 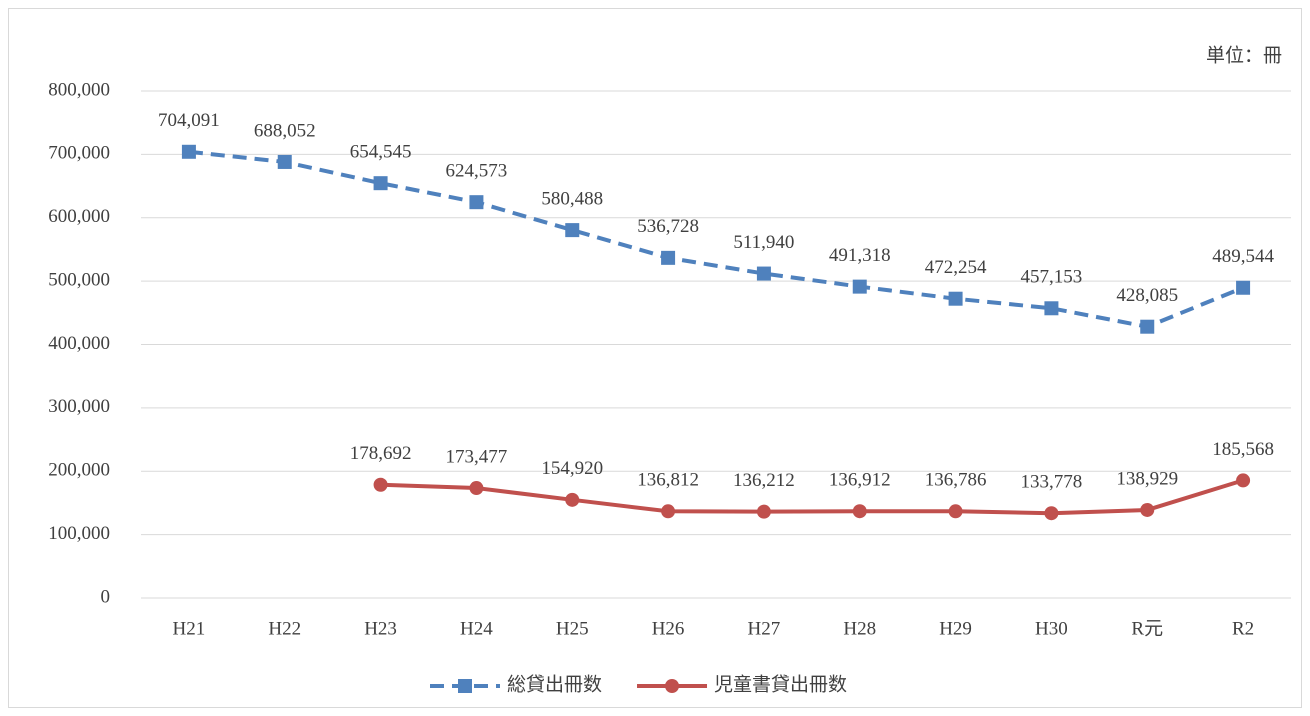 I want to click on unit-annotation: 単位：冊, so click(x=1244, y=55).